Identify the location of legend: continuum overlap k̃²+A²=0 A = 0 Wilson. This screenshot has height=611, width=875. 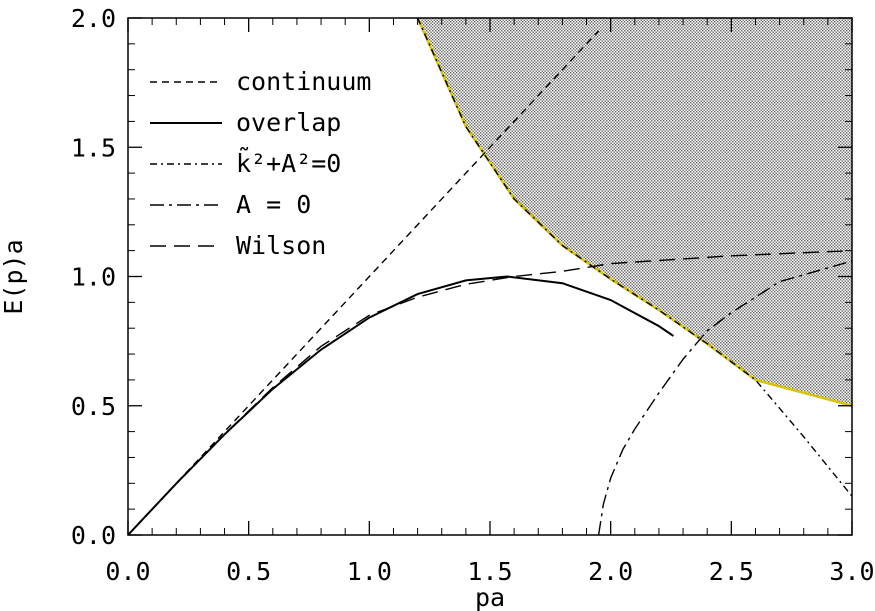
(260, 163).